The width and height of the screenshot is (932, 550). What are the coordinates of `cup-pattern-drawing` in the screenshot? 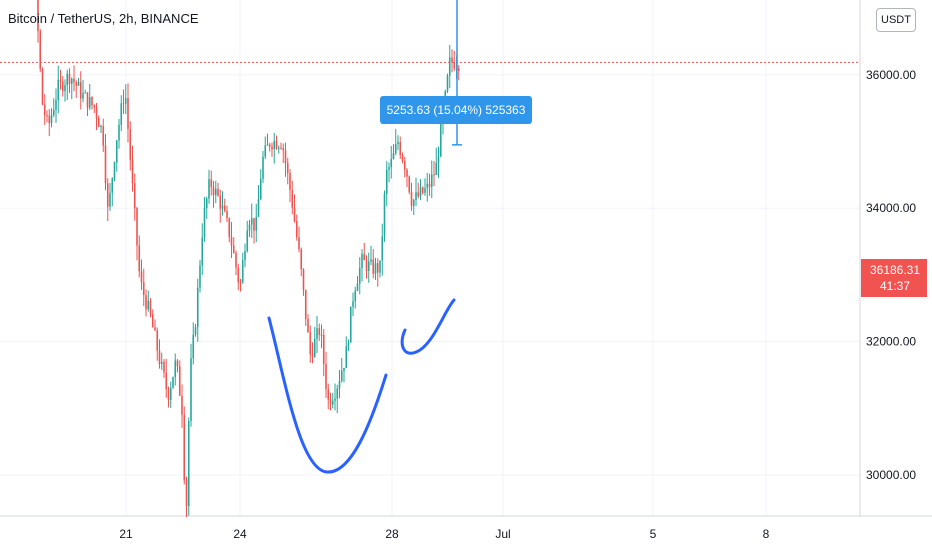 It's located at (327, 395).